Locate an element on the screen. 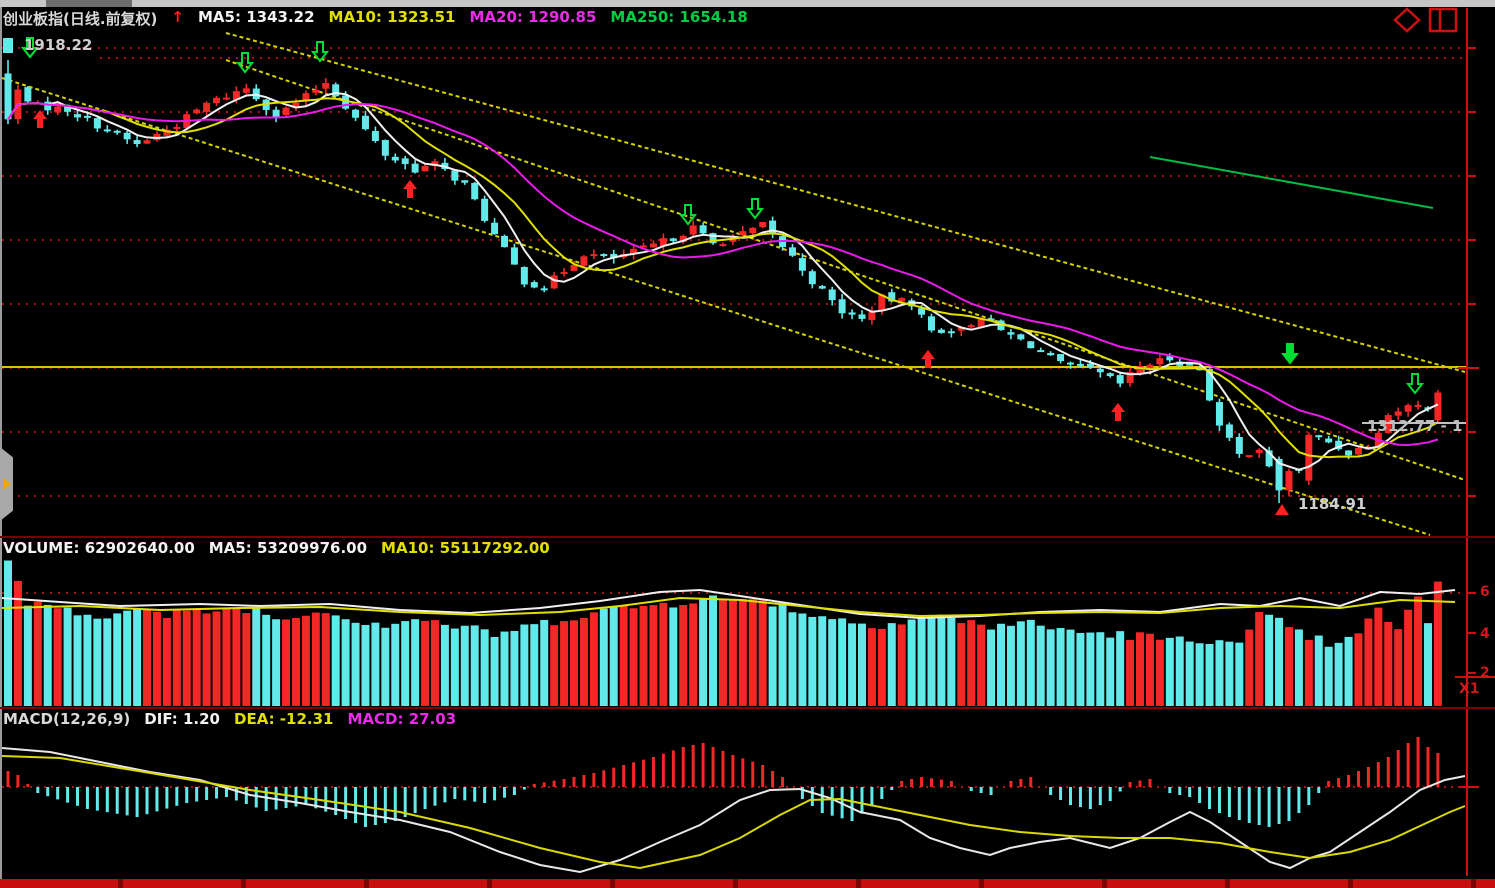  ma10-value: MA10: 1323.51 is located at coordinates (392, 17).